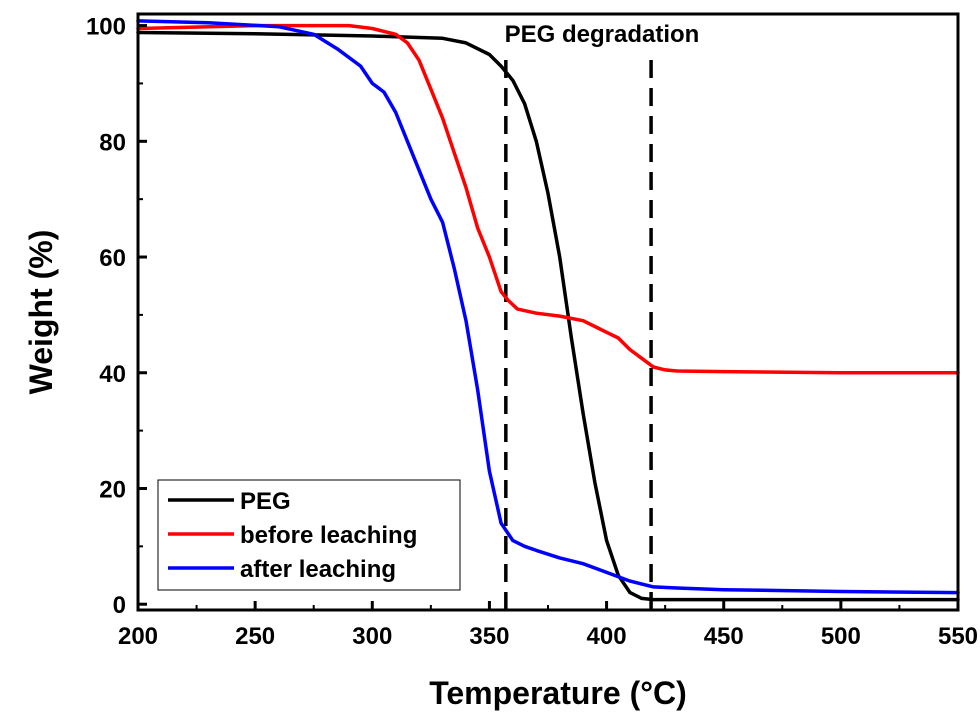 This screenshot has height=725, width=980. Describe the element at coordinates (112, 489) in the screenshot. I see `y-tick-label-1: 20` at that location.